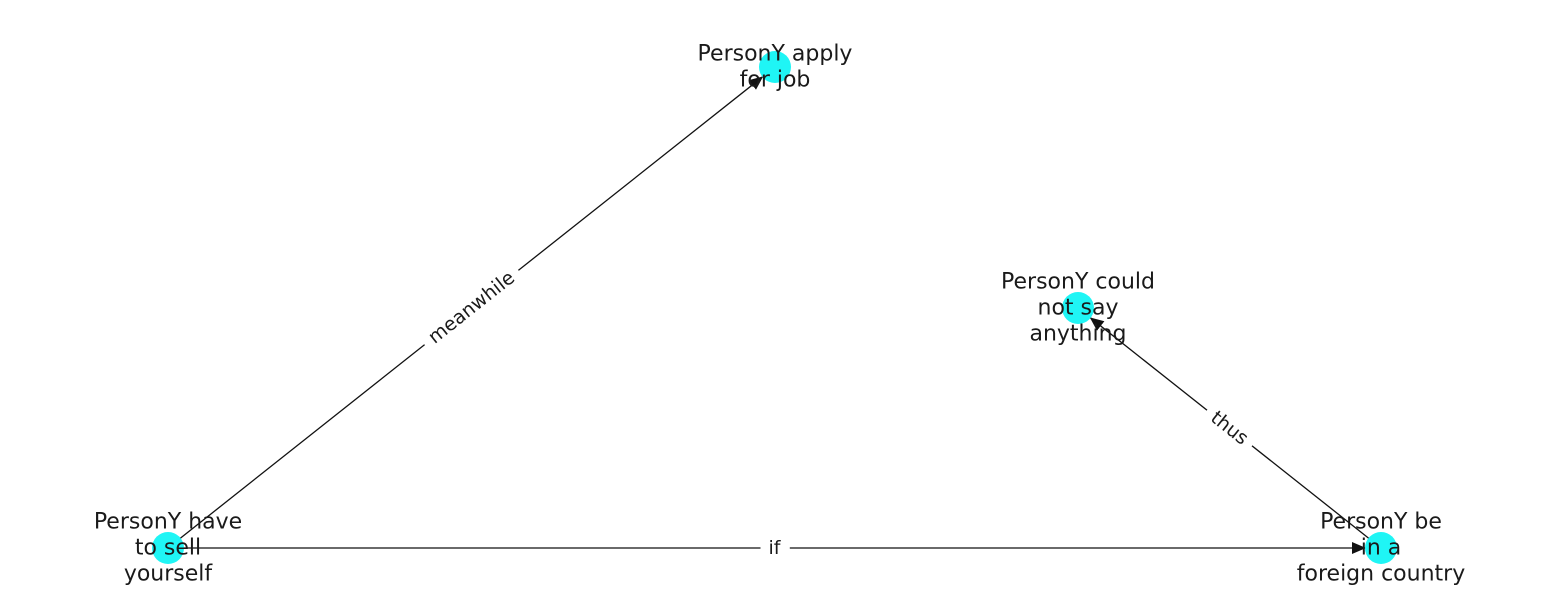 The height and width of the screenshot is (616, 1550). I want to click on node-label-line: PersonY have, so click(168, 522).